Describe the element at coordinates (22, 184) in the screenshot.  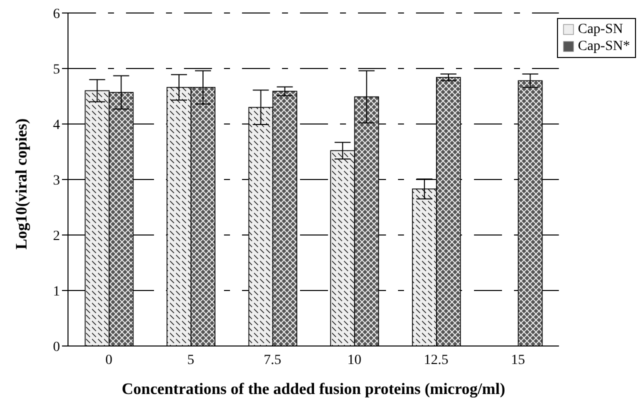
I see `y-axis-title: Log10(viral copies)` at that location.